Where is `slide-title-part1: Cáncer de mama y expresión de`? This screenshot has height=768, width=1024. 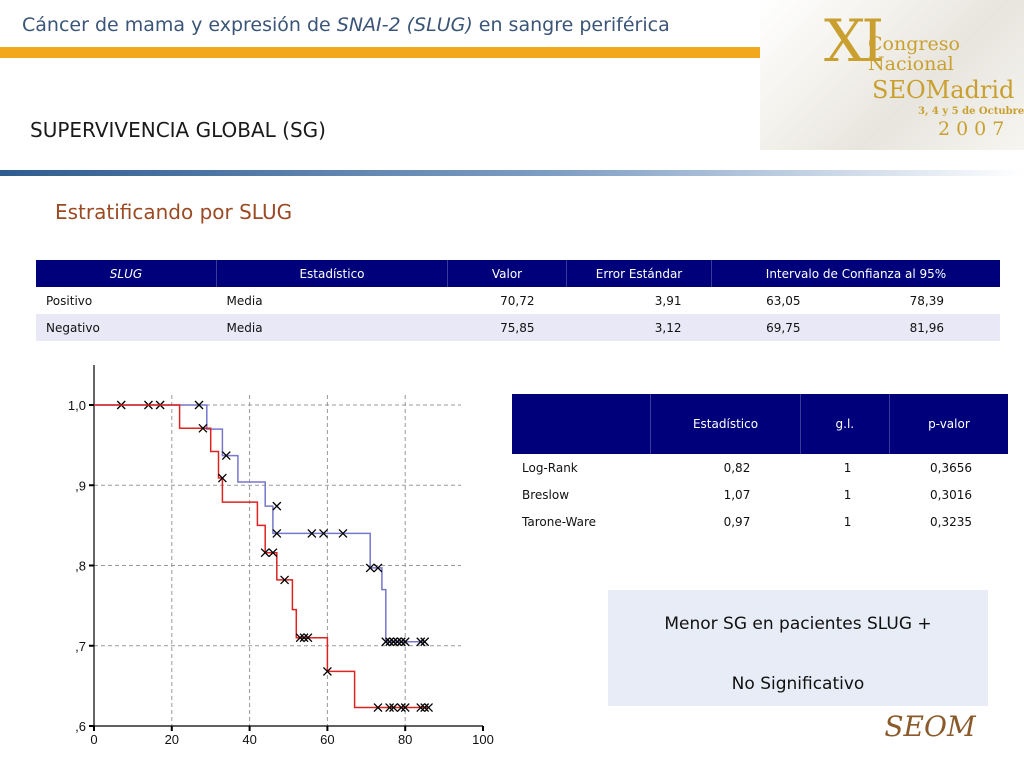 slide-title-part1: Cáncer de mama y expresión de is located at coordinates (179, 25).